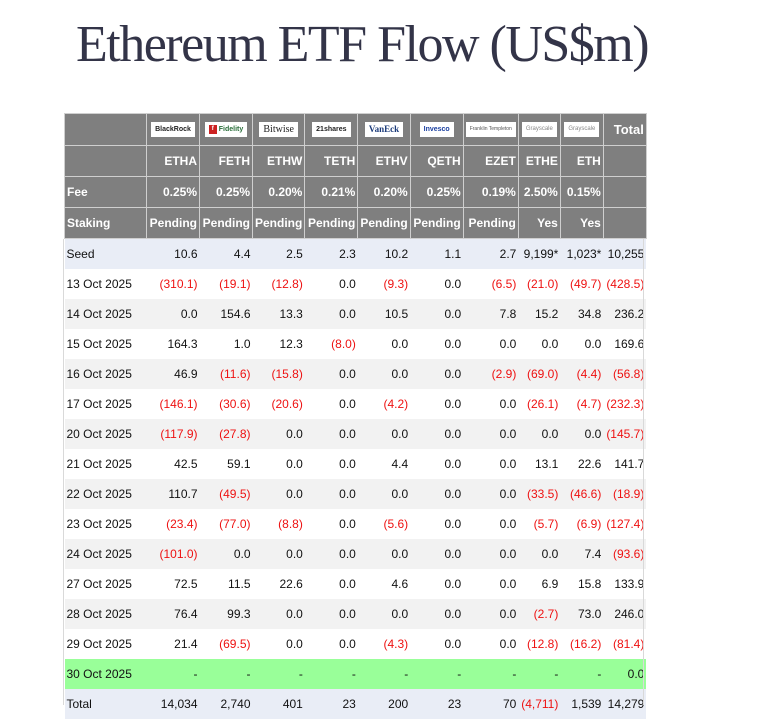 The image size is (763, 719). What do you see at coordinates (173, 463) in the screenshot?
I see `flow-cell: 42.5` at bounding box center [173, 463].